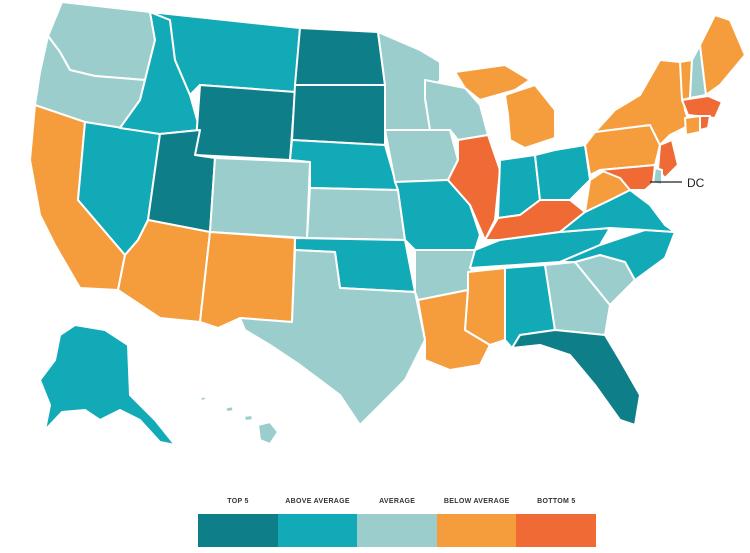  I want to click on dc-label: DC, so click(696, 183).